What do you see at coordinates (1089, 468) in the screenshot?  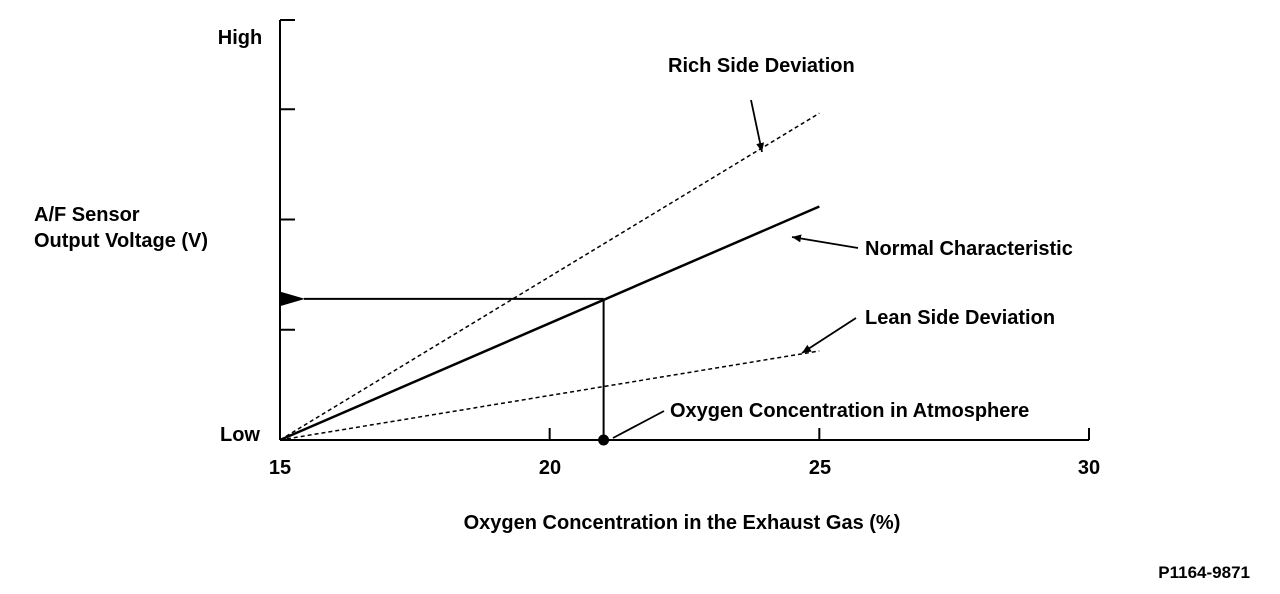 I see `x-tick-label-30: 30` at bounding box center [1089, 468].